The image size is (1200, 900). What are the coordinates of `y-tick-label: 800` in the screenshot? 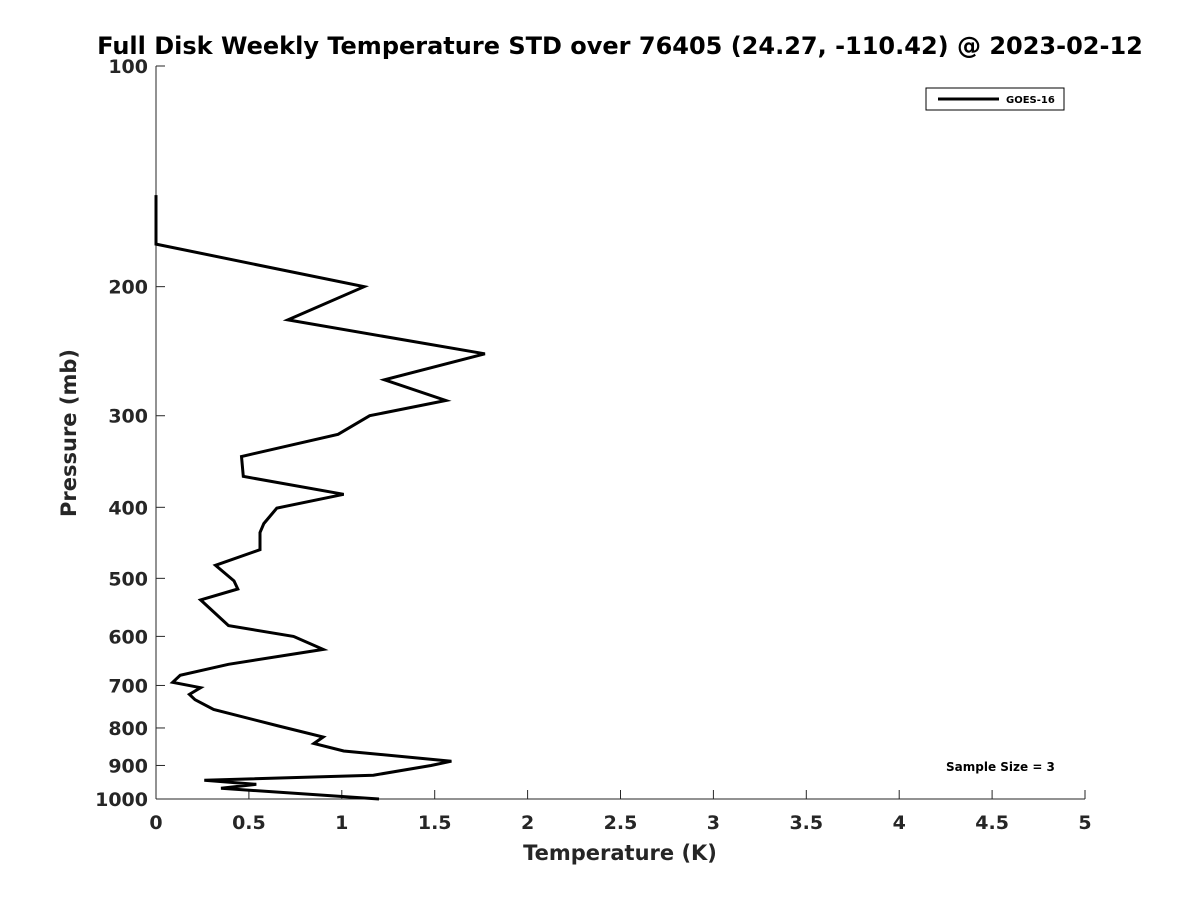 It's located at (128, 729).